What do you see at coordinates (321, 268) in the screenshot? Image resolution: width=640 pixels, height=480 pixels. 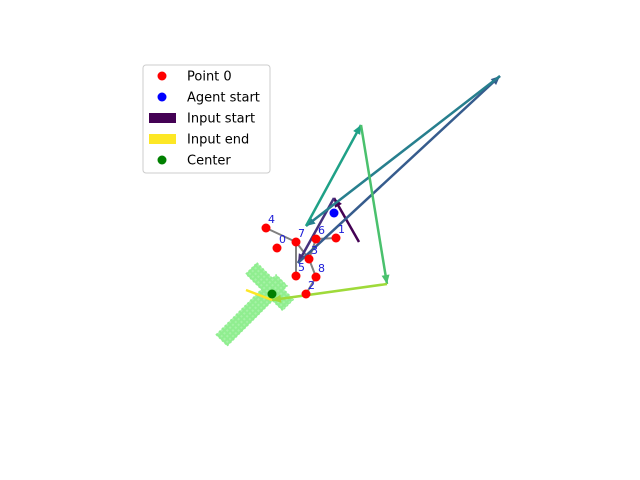 I see `keypoint-label: 8` at bounding box center [321, 268].